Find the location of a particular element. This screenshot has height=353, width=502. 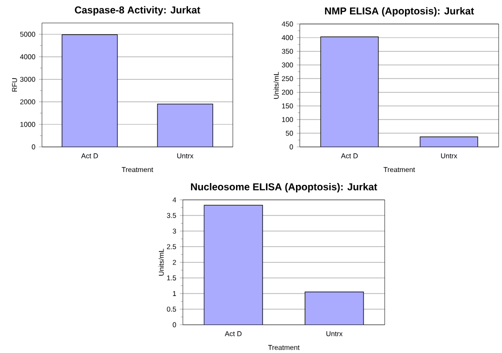

chart-title: Caspase-8 Activity: Jurkat is located at coordinates (137, 11).